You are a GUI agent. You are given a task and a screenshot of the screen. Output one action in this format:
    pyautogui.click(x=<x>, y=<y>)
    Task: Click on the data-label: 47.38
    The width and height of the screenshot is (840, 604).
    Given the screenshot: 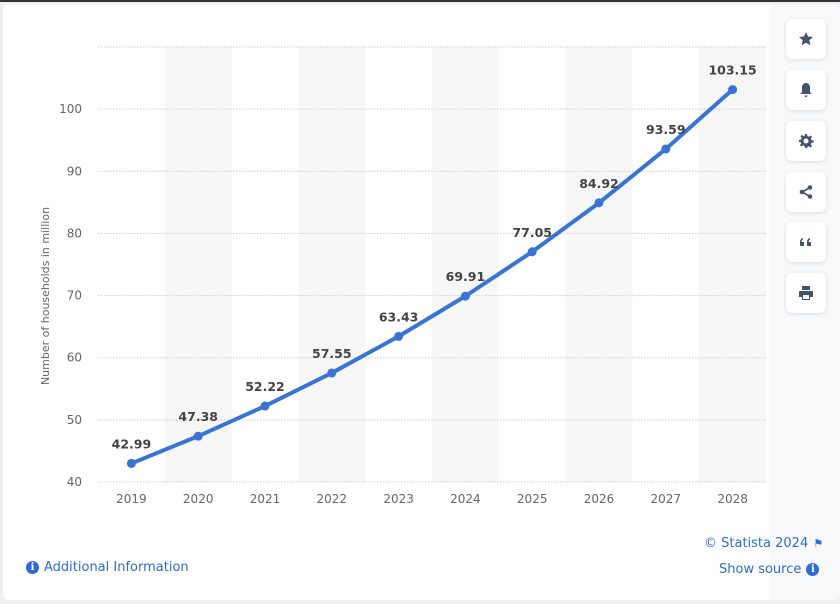 What is the action you would take?
    pyautogui.click(x=198, y=416)
    